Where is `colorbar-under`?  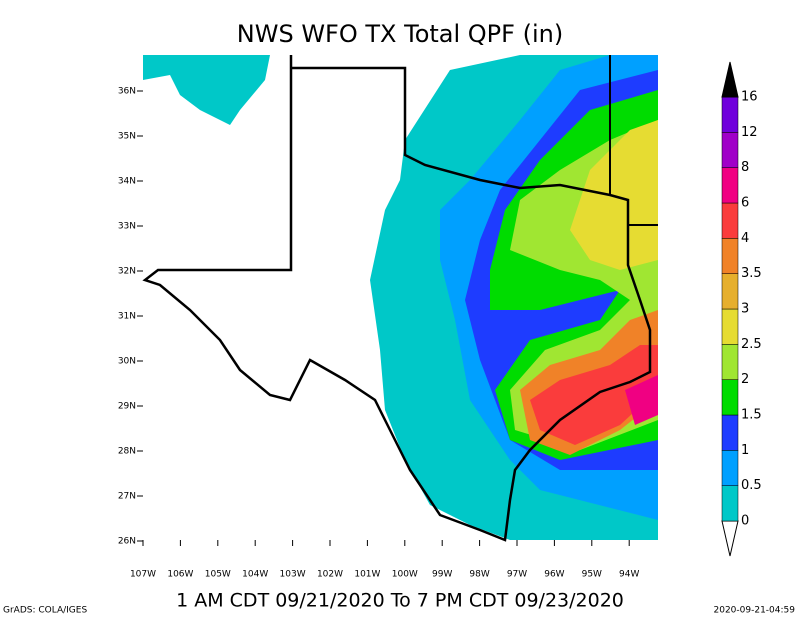 colorbar-under is located at coordinates (730, 538).